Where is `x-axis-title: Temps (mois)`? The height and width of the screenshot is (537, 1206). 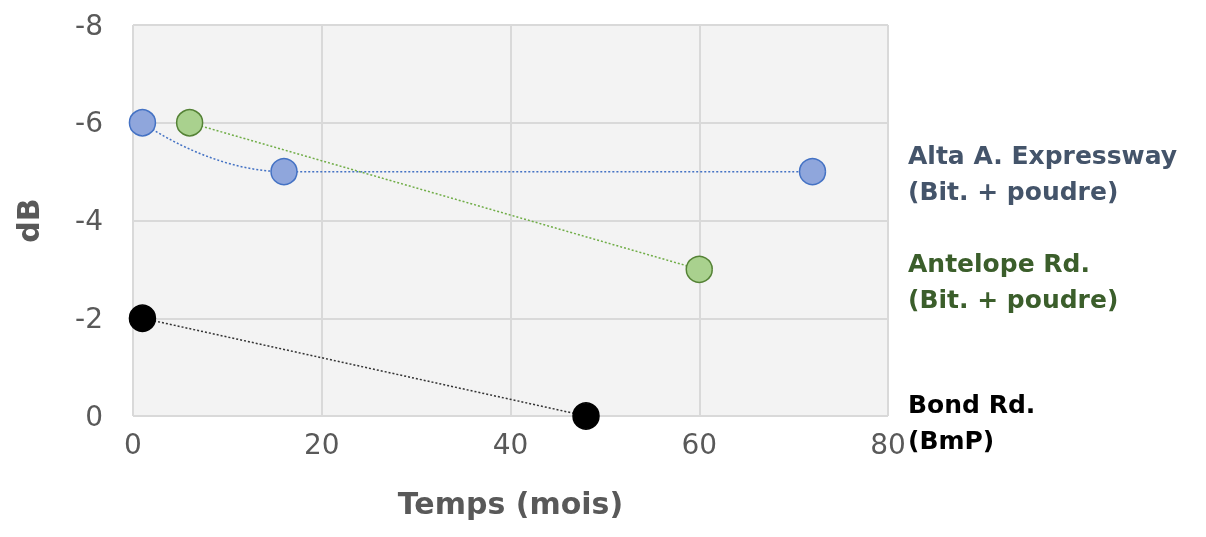 x-axis-title: Temps (mois) is located at coordinates (510, 503).